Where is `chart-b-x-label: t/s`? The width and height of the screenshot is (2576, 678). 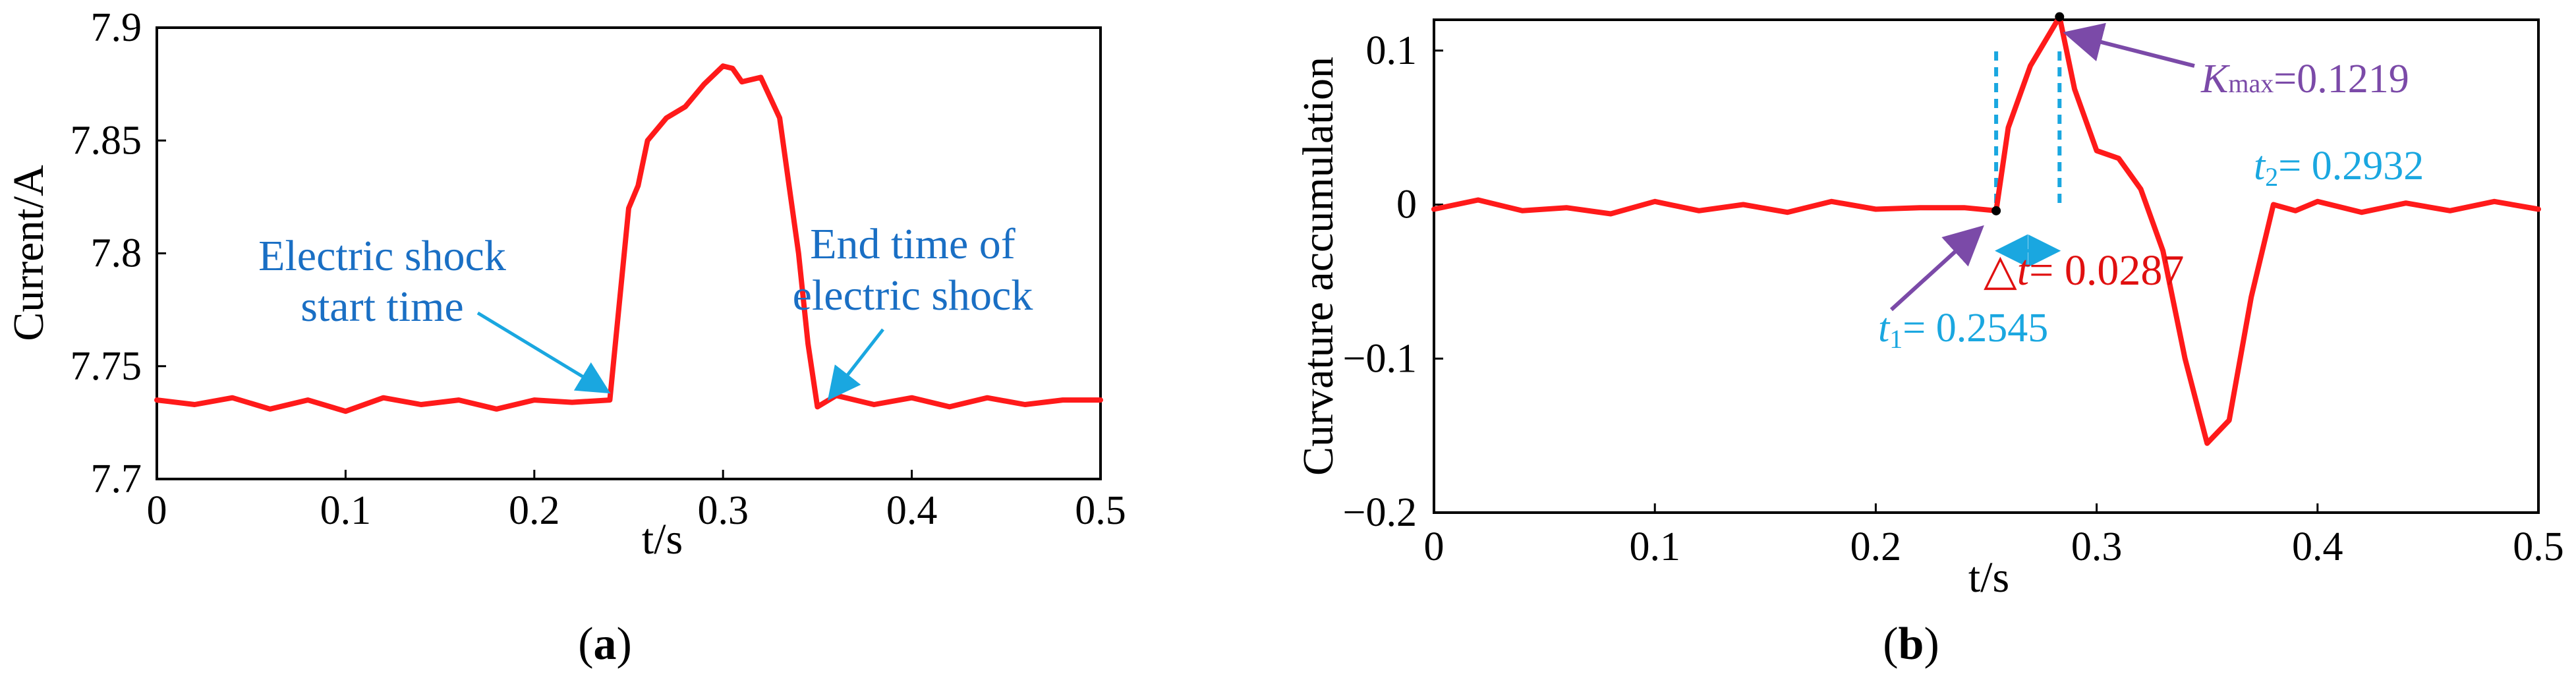 chart-b-x-label: t/s is located at coordinates (1989, 578).